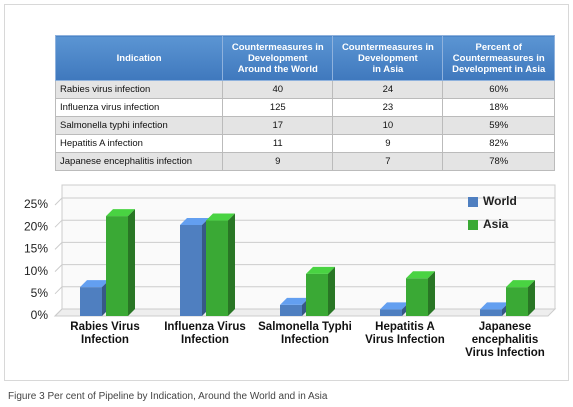  What do you see at coordinates (304, 143) in the screenshot?
I see `table-row: Hepatitis A infection 11 9 82%` at bounding box center [304, 143].